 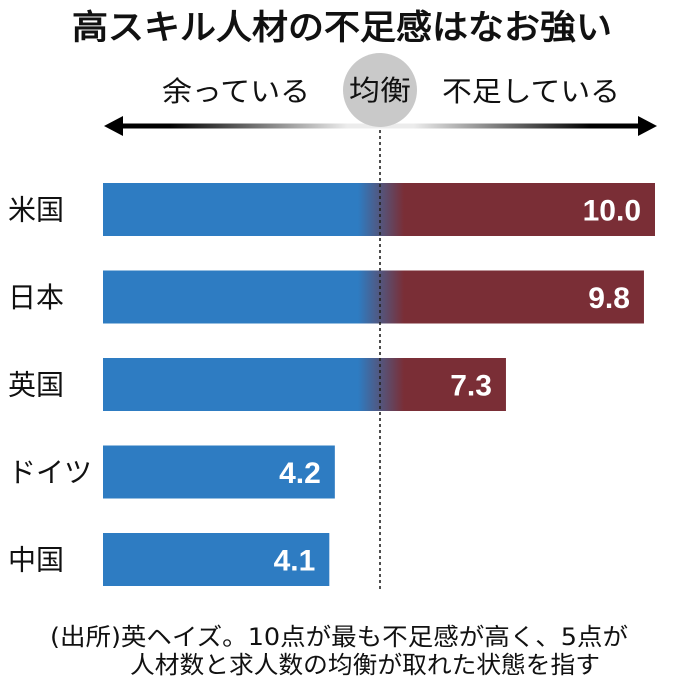 What do you see at coordinates (612, 211) in the screenshot?
I see `value-label-usa: 10.0` at bounding box center [612, 211].